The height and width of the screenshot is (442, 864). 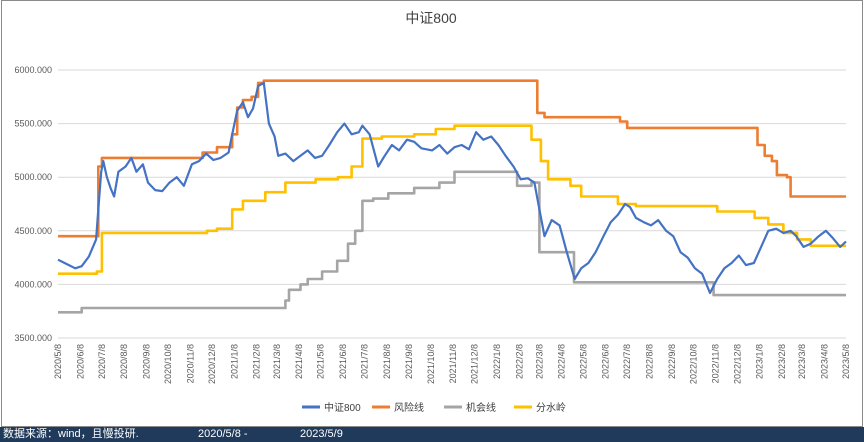 I want to click on x-tick-label: 2020/8/8, so click(x=124, y=361).